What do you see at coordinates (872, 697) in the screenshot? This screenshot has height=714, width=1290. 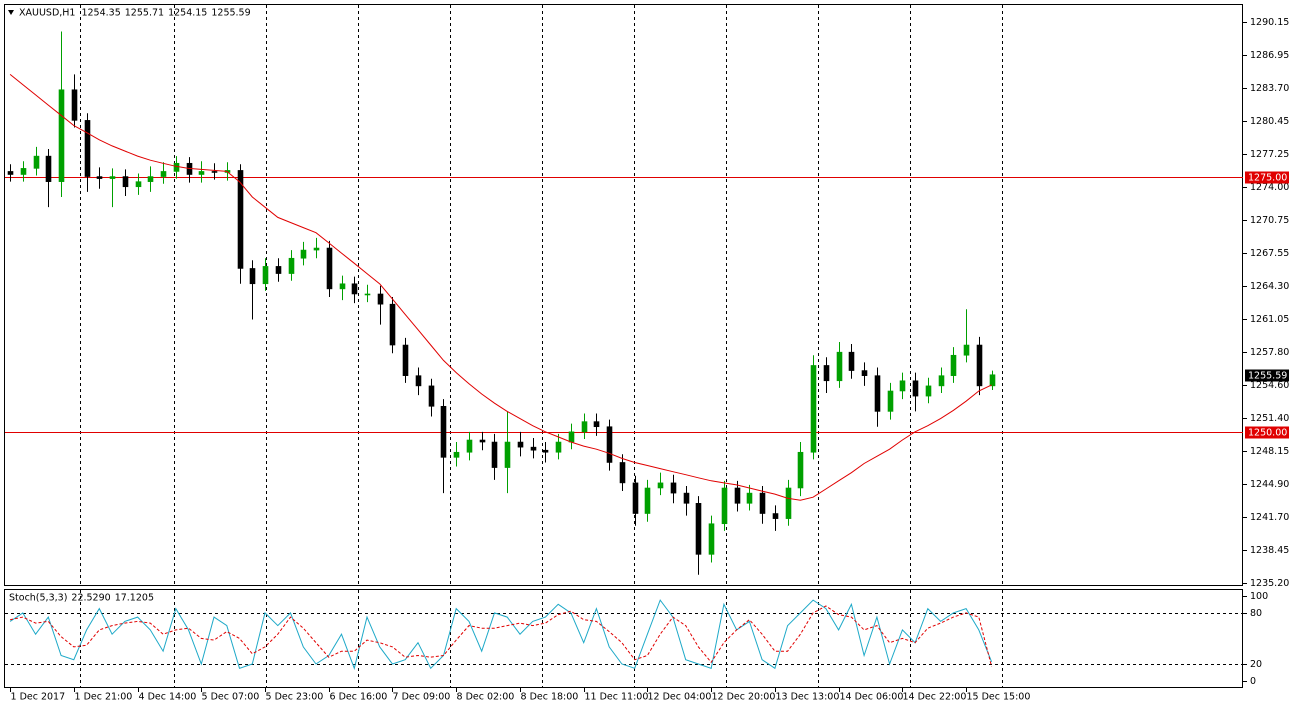 I see `x-tick-label: 14 Dec 06:00` at bounding box center [872, 697].